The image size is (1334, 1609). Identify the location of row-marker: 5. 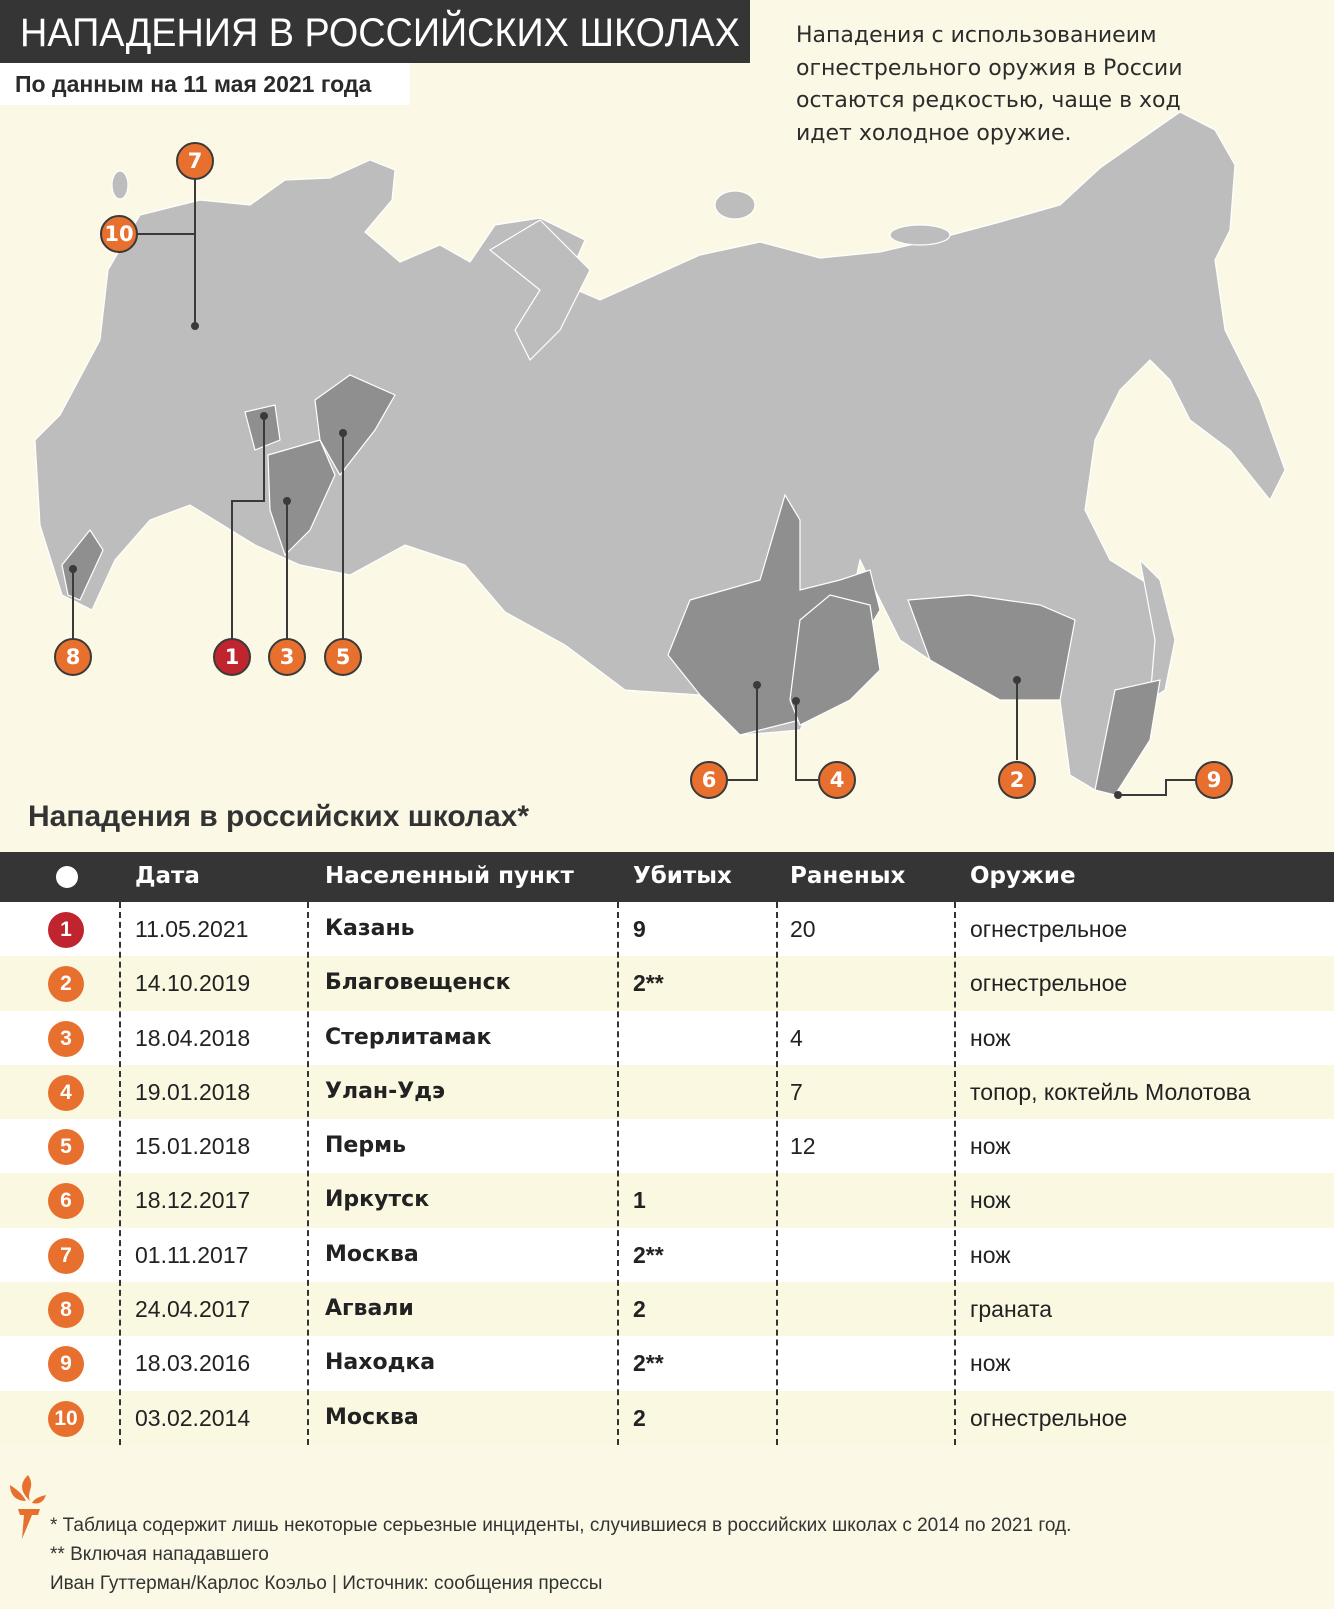
(66, 1147).